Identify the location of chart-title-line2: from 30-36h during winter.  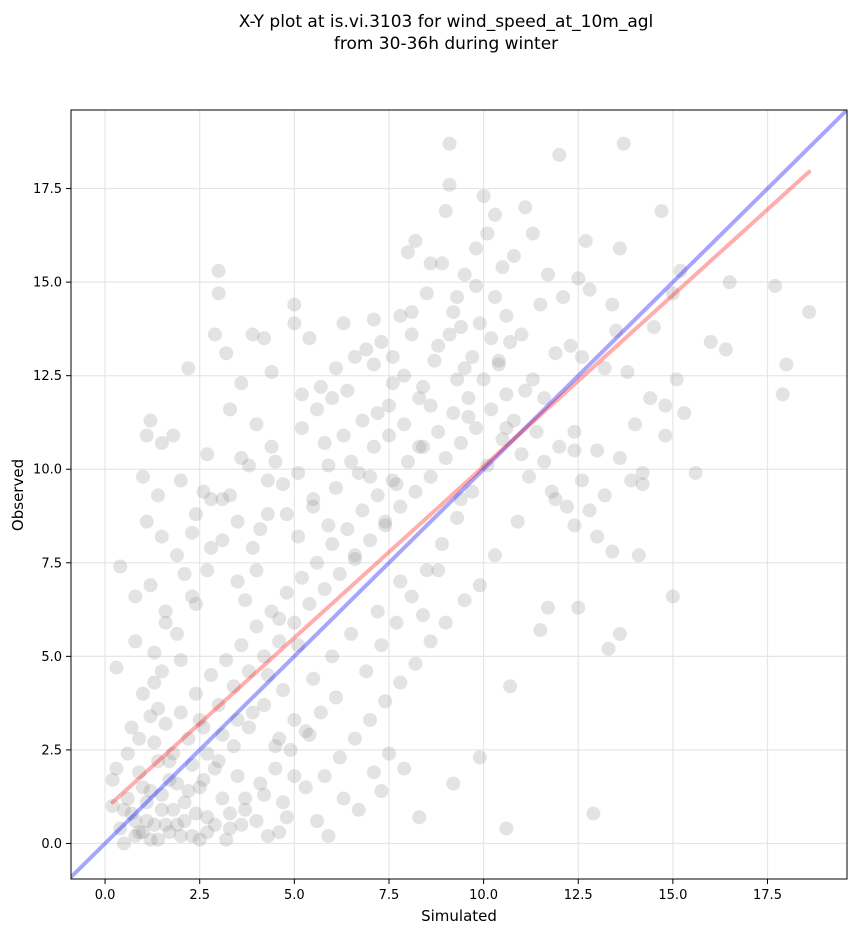
(446, 44).